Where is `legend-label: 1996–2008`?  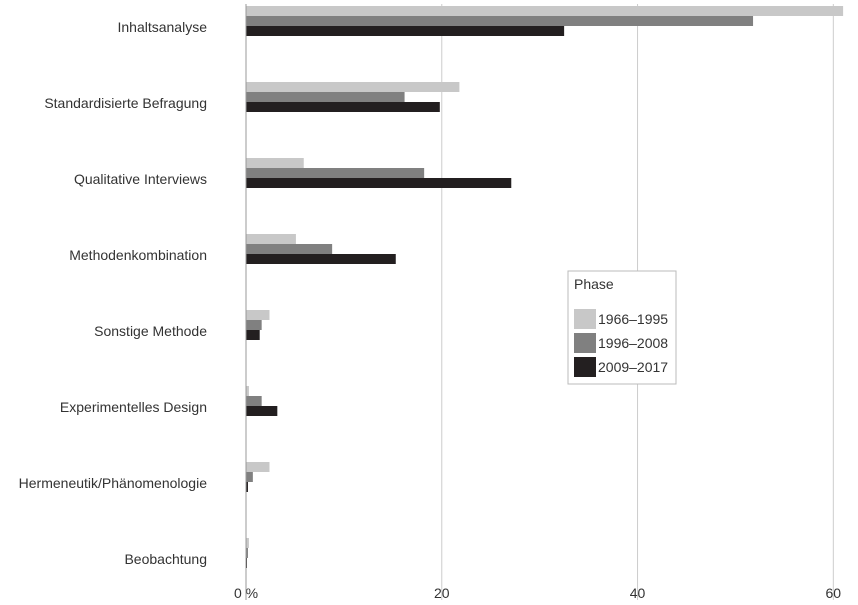
legend-label: 1996–2008 is located at coordinates (633, 343).